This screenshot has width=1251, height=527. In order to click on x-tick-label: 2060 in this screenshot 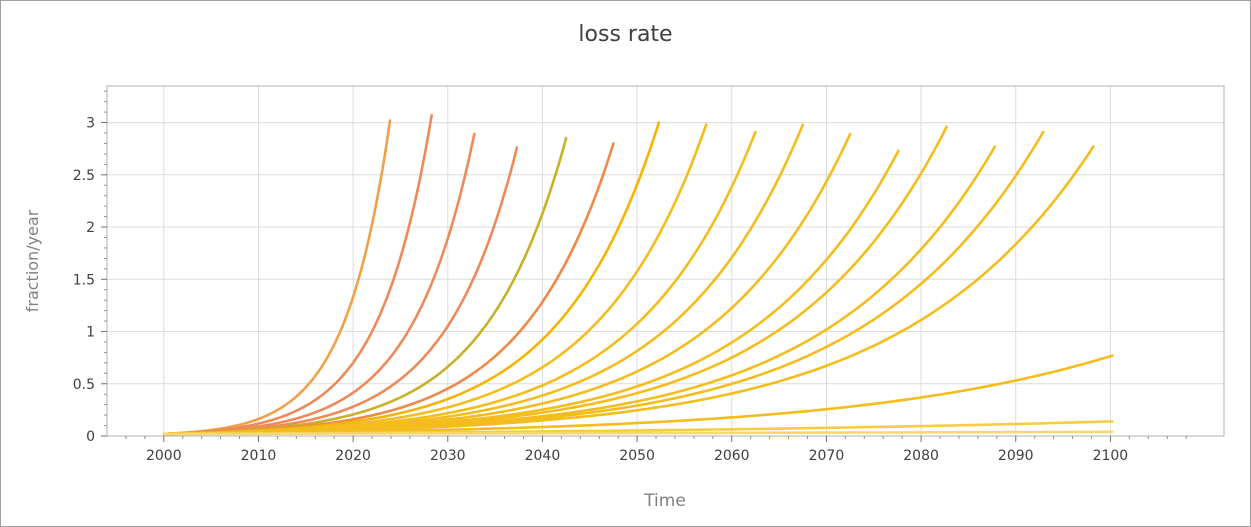, I will do `click(732, 456)`.